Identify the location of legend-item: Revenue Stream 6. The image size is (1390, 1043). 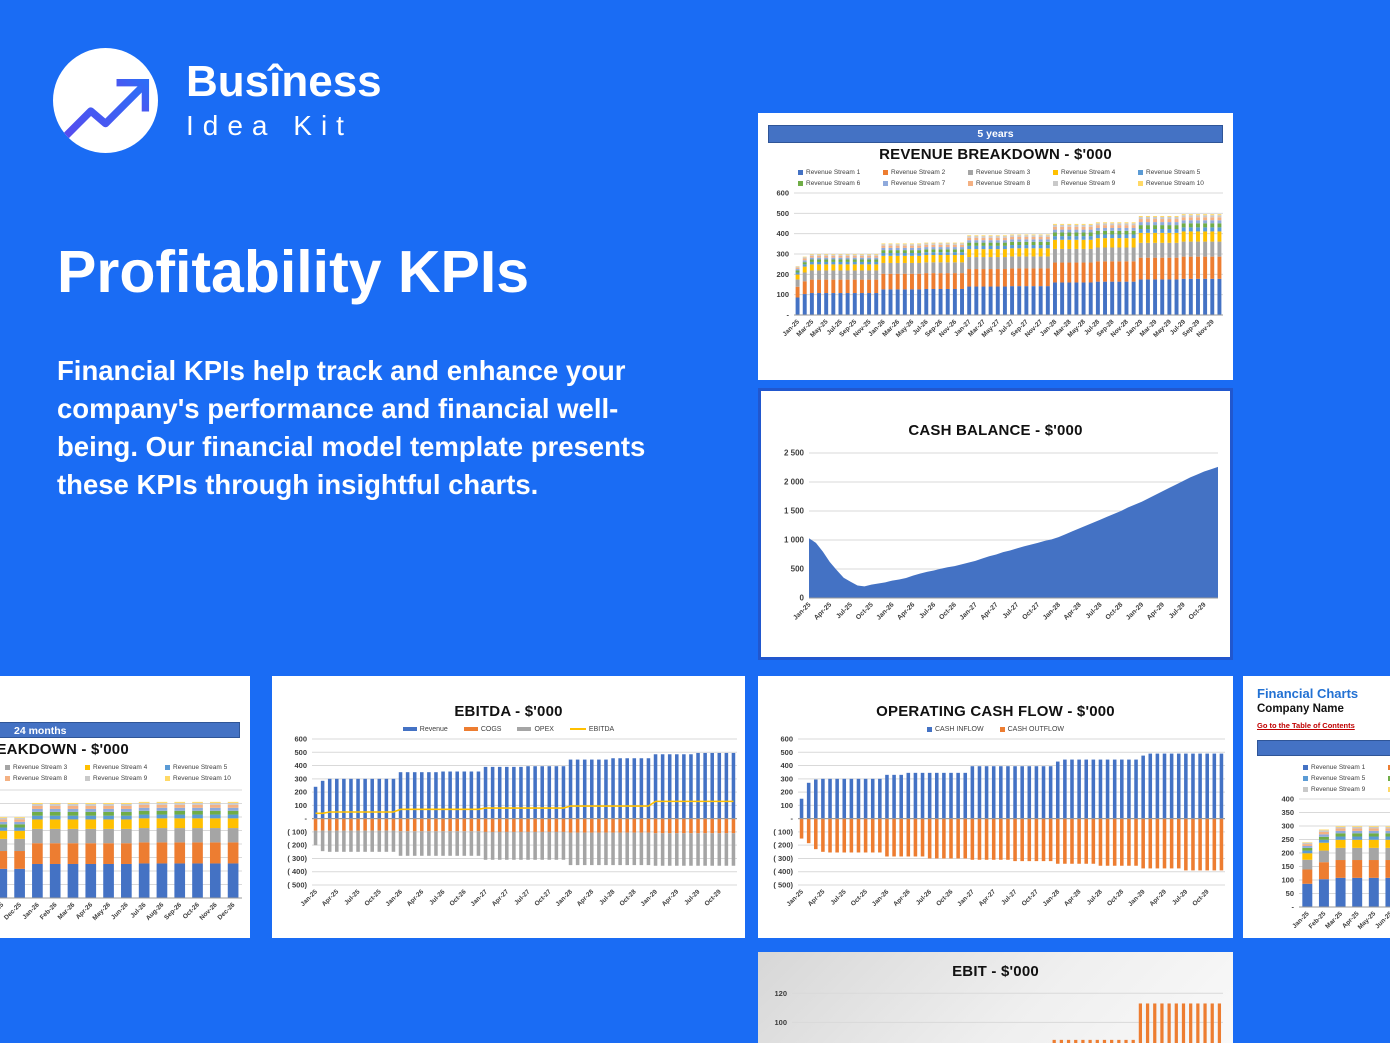
(1389, 778).